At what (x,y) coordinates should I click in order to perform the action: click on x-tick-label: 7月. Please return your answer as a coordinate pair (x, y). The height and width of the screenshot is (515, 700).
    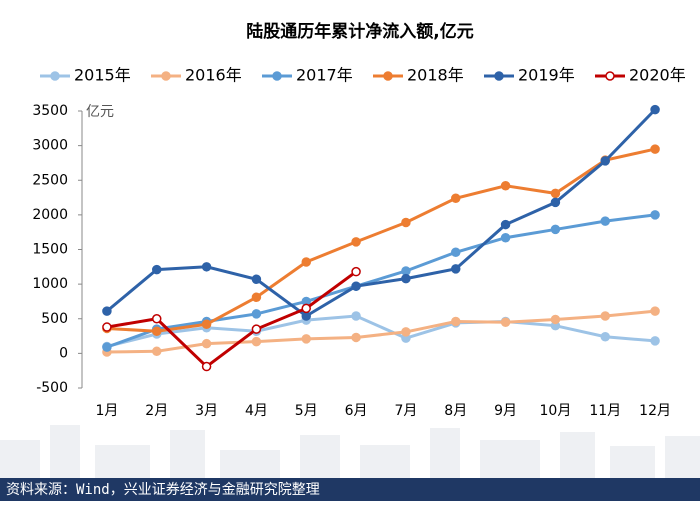
    Looking at the image, I should click on (405, 411).